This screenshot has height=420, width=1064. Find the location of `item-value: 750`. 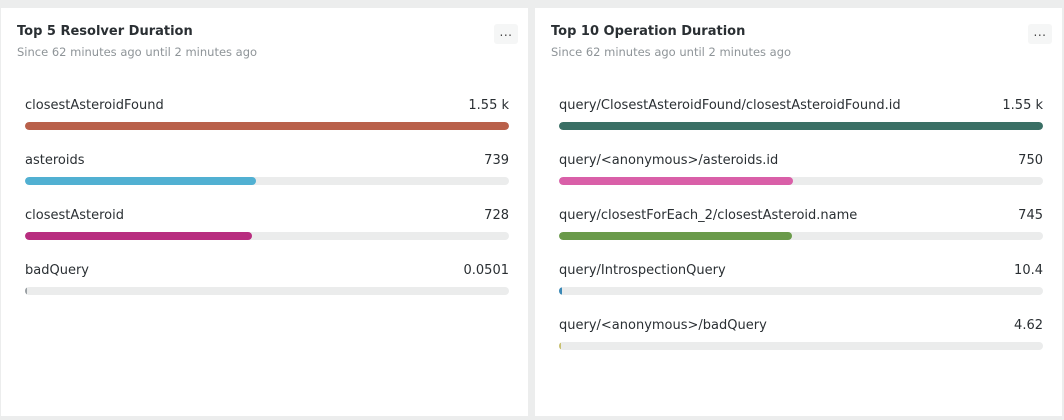

item-value: 750 is located at coordinates (1030, 160).